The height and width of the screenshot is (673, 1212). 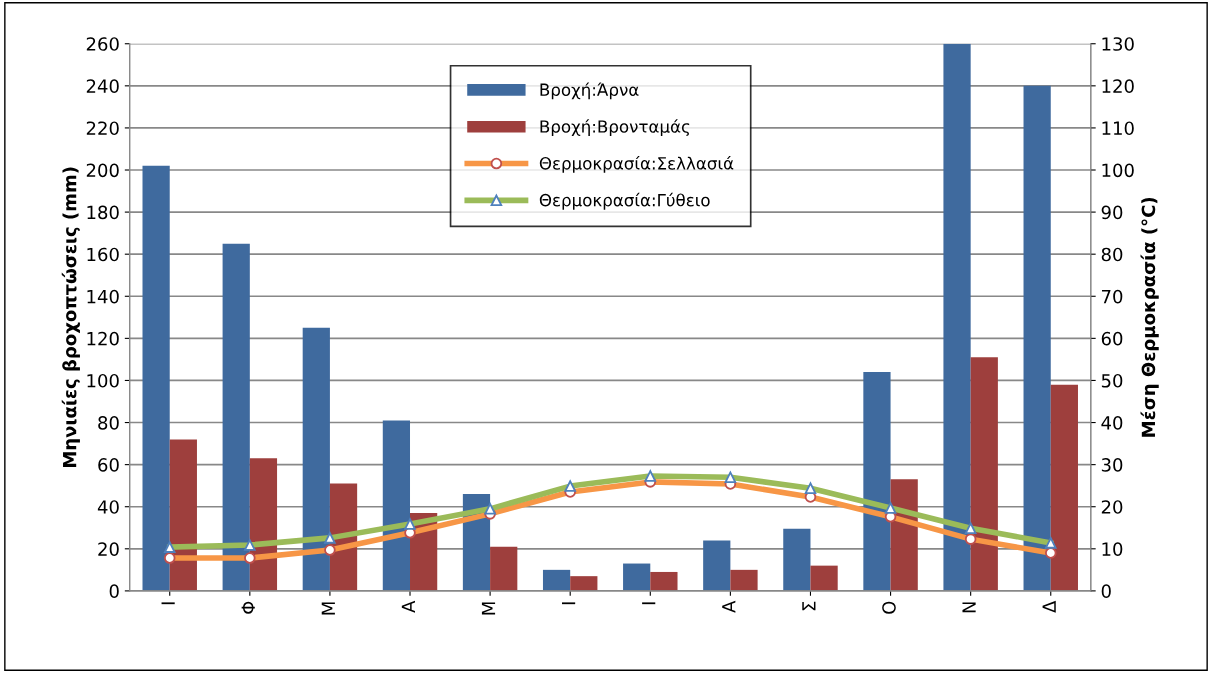 What do you see at coordinates (1112, 212) in the screenshot?
I see `y2-tick-label: 90` at bounding box center [1112, 212].